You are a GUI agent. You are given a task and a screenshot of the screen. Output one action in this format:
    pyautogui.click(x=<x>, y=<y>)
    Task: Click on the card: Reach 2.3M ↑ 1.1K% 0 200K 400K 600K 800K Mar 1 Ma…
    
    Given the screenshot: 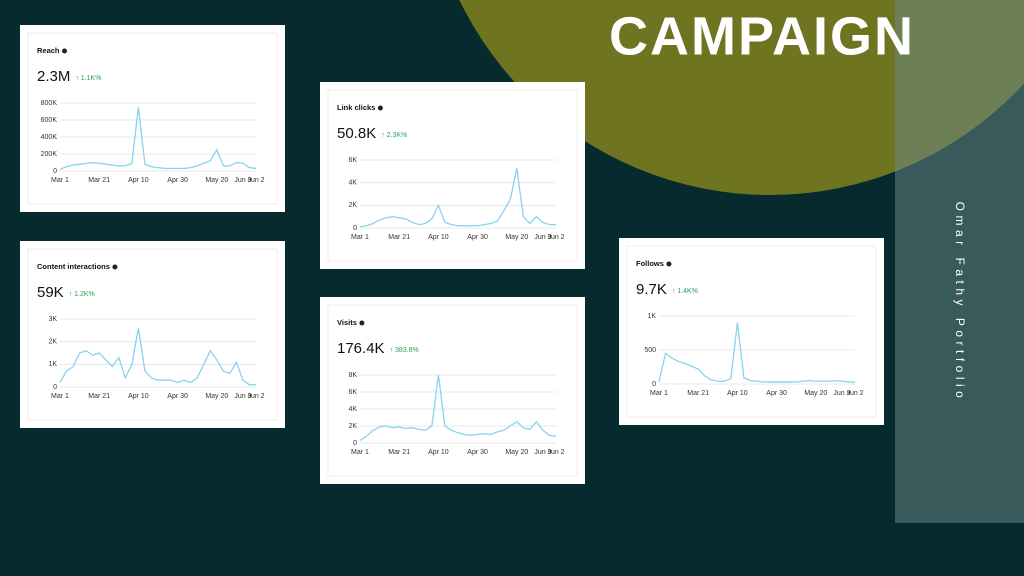 What is the action you would take?
    pyautogui.click(x=152, y=118)
    